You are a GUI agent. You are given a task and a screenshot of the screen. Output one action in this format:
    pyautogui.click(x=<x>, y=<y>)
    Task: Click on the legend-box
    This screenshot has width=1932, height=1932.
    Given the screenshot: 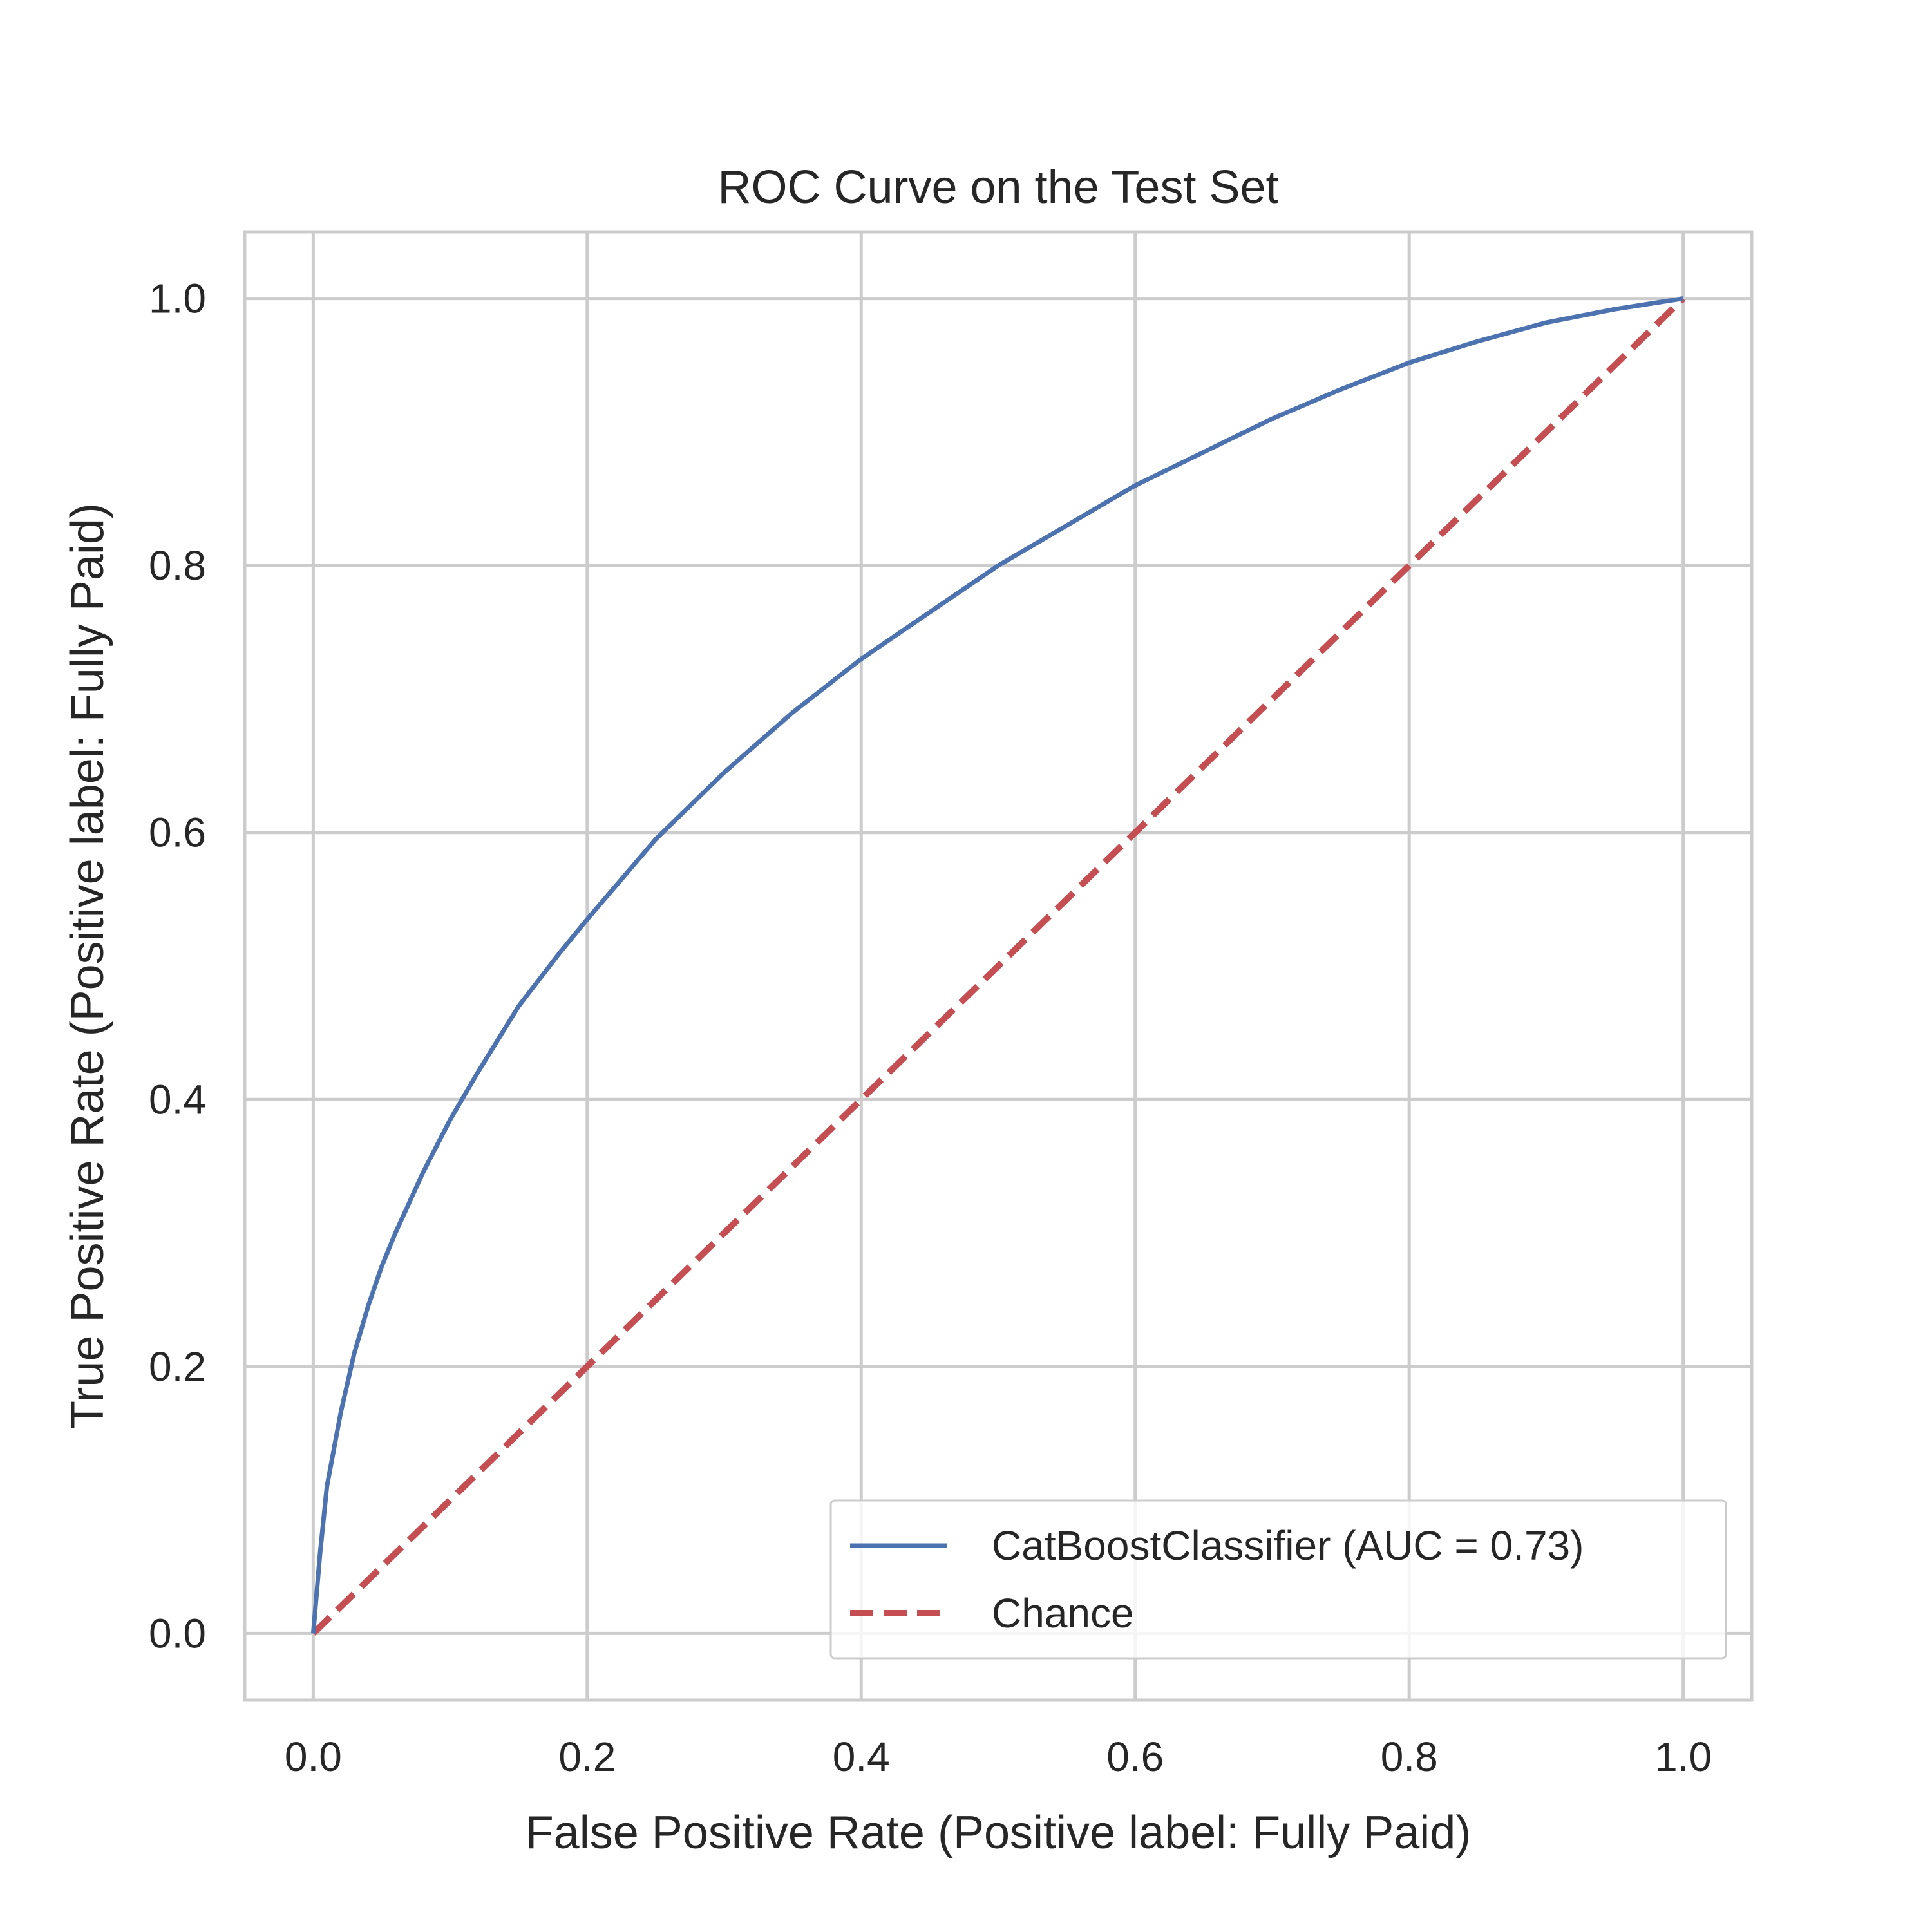 What is the action you would take?
    pyautogui.click(x=1278, y=1579)
    